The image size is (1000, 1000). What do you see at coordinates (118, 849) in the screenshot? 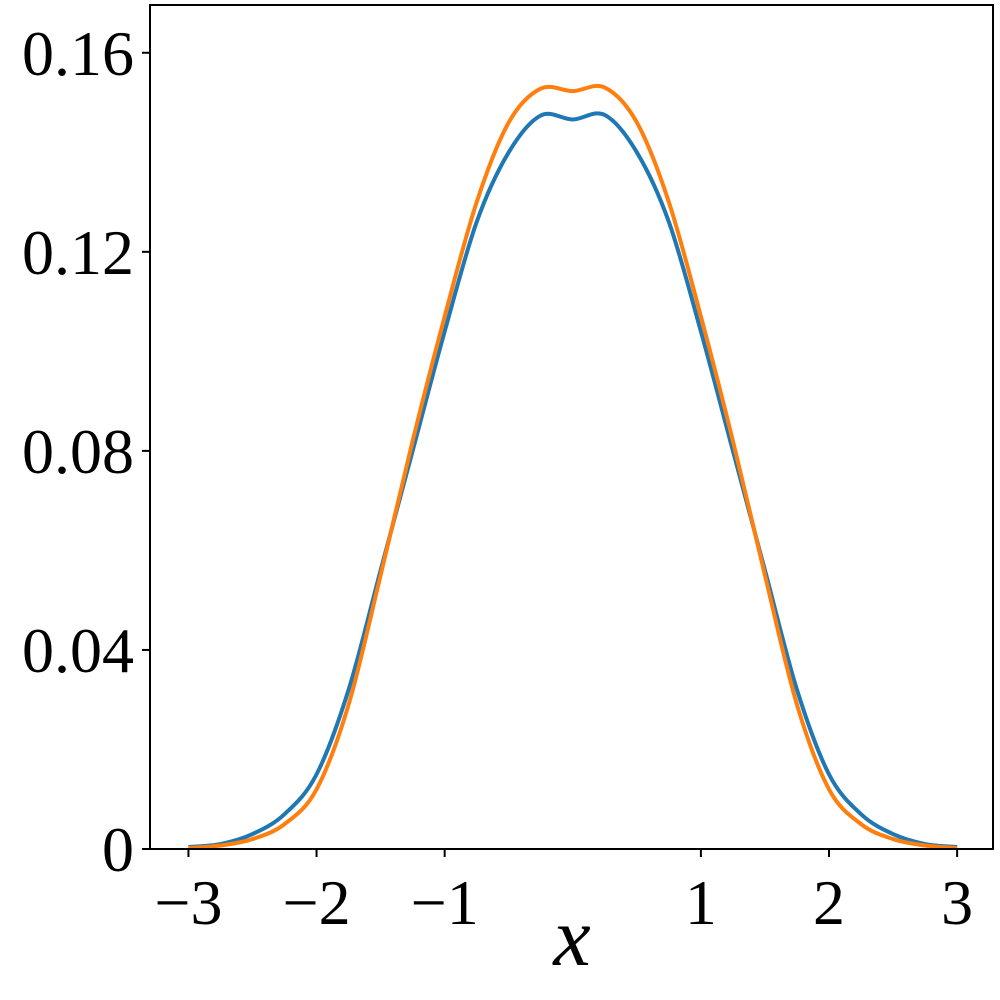
I see `y-tick-label: 0` at bounding box center [118, 849].